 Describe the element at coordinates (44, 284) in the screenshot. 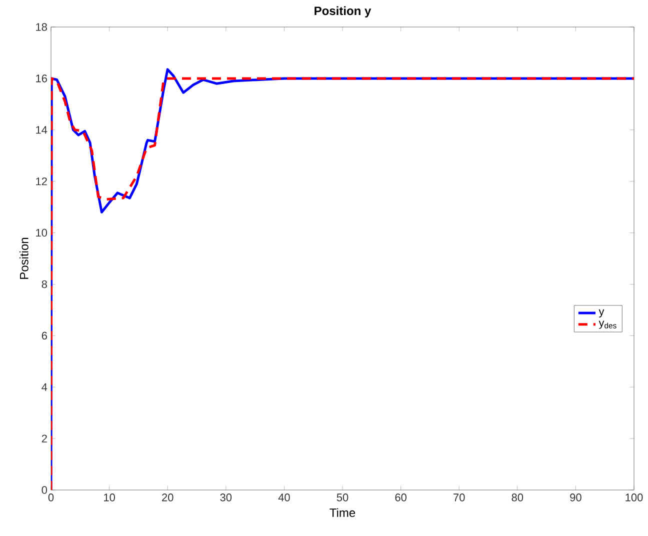

I see `y-tick-label: 8` at that location.